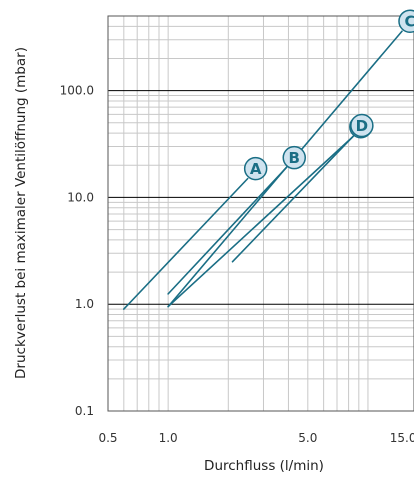  Describe the element at coordinates (264, 466) in the screenshot. I see `x-axis-title: Durchfluss (l/min)` at that location.